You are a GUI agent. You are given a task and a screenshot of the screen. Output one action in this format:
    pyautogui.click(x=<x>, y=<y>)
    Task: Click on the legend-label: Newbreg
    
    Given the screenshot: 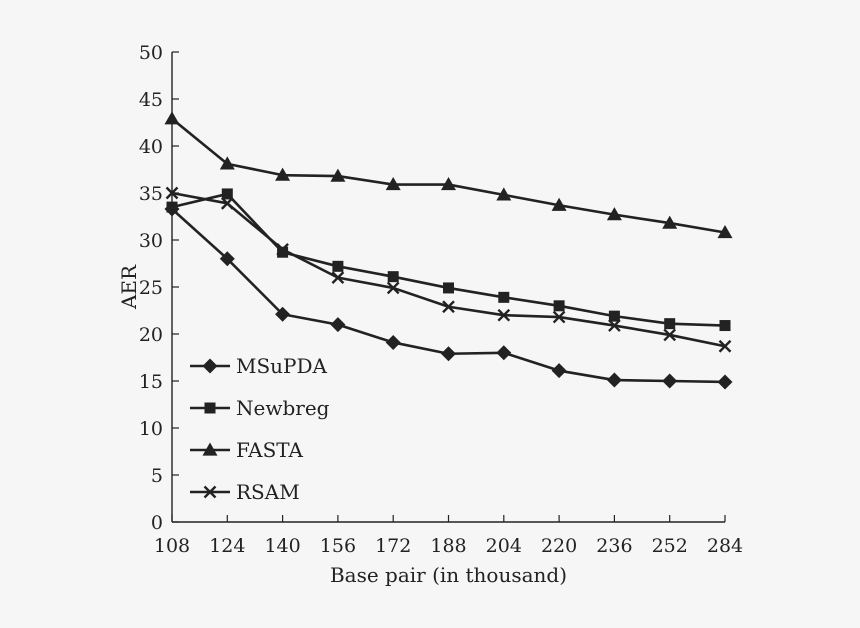 What is the action you would take?
    pyautogui.click(x=283, y=408)
    